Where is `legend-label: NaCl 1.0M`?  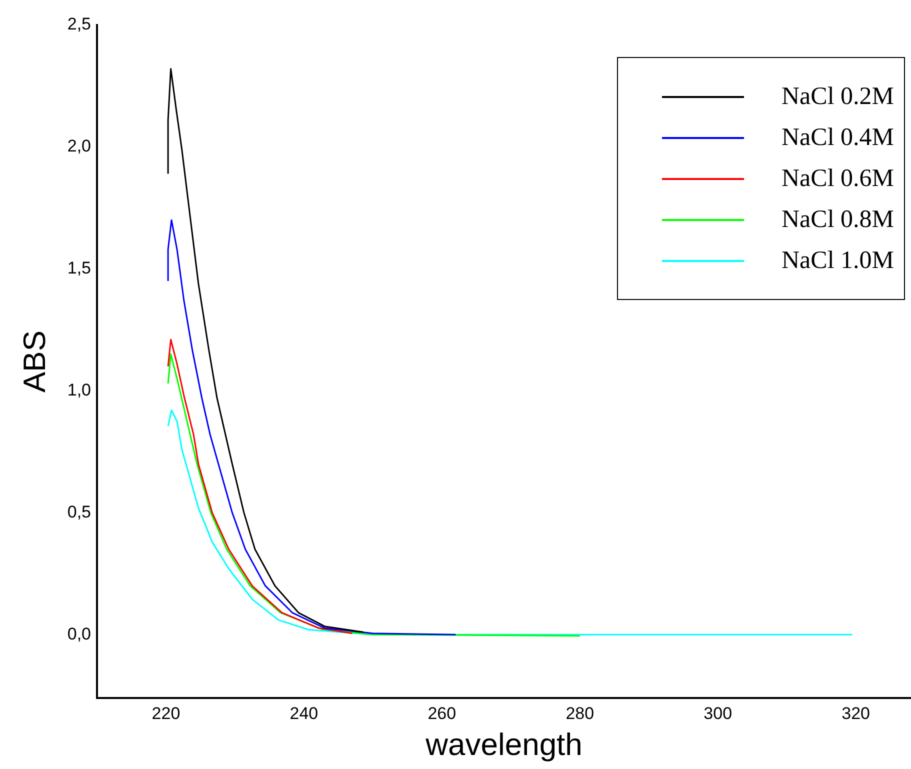 legend-label: NaCl 1.0M is located at coordinates (838, 260).